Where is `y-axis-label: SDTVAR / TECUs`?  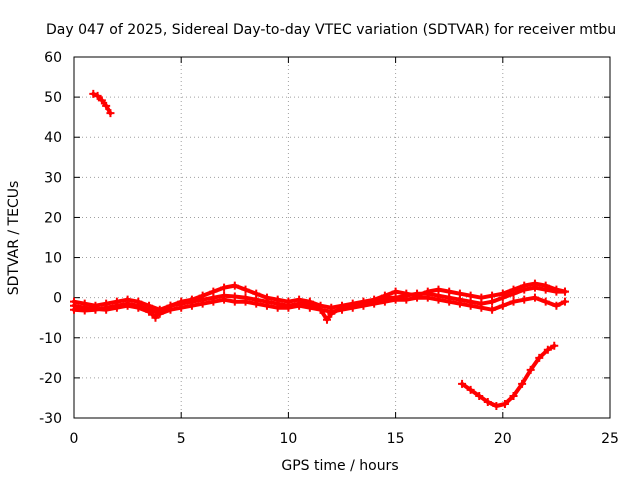
y-axis-label: SDTVAR / TECUs is located at coordinates (14, 238).